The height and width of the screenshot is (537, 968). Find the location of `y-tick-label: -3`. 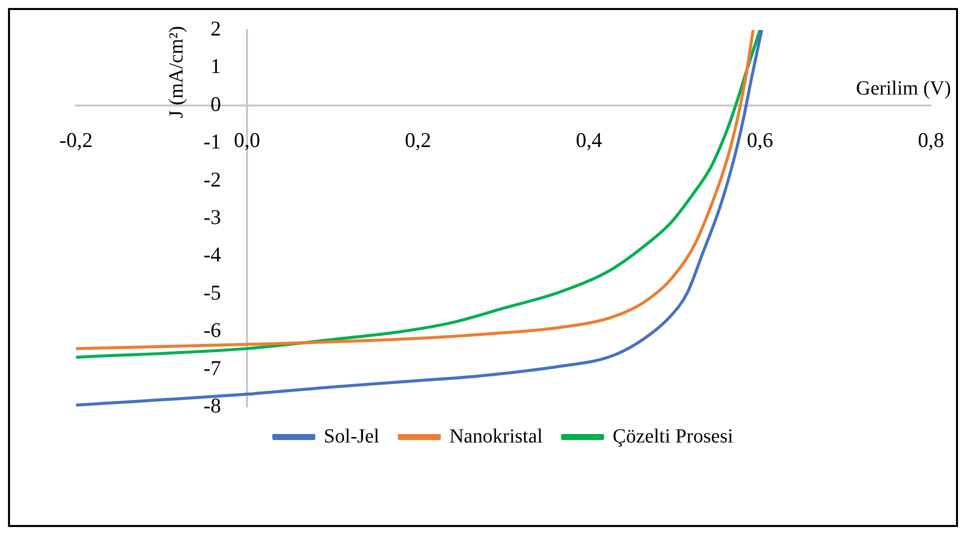

y-tick-label: -3 is located at coordinates (212, 217).